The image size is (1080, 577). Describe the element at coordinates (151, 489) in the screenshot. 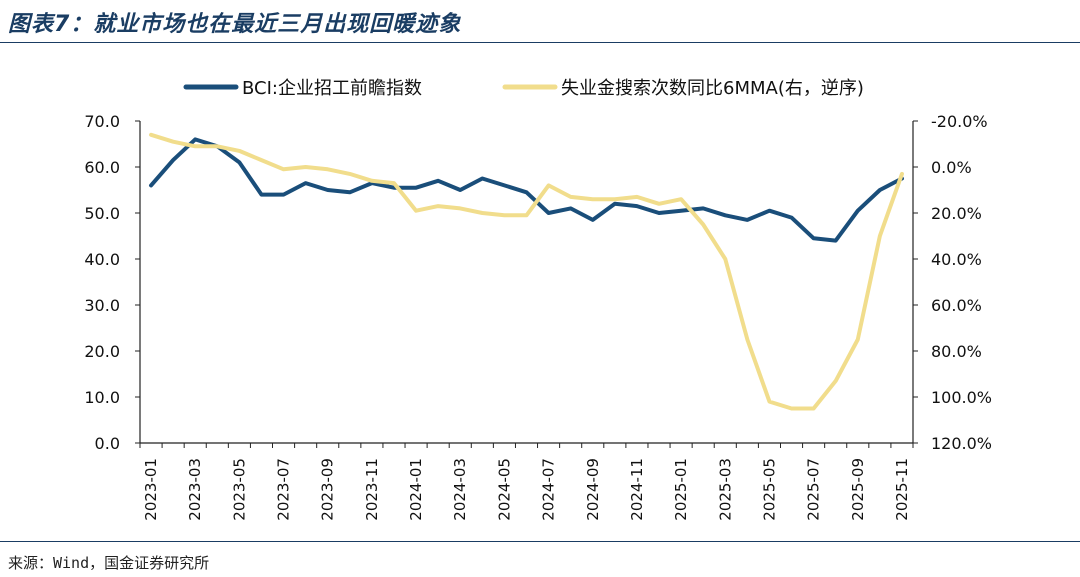

I see `x-axis-tick-label: 2023-01` at that location.